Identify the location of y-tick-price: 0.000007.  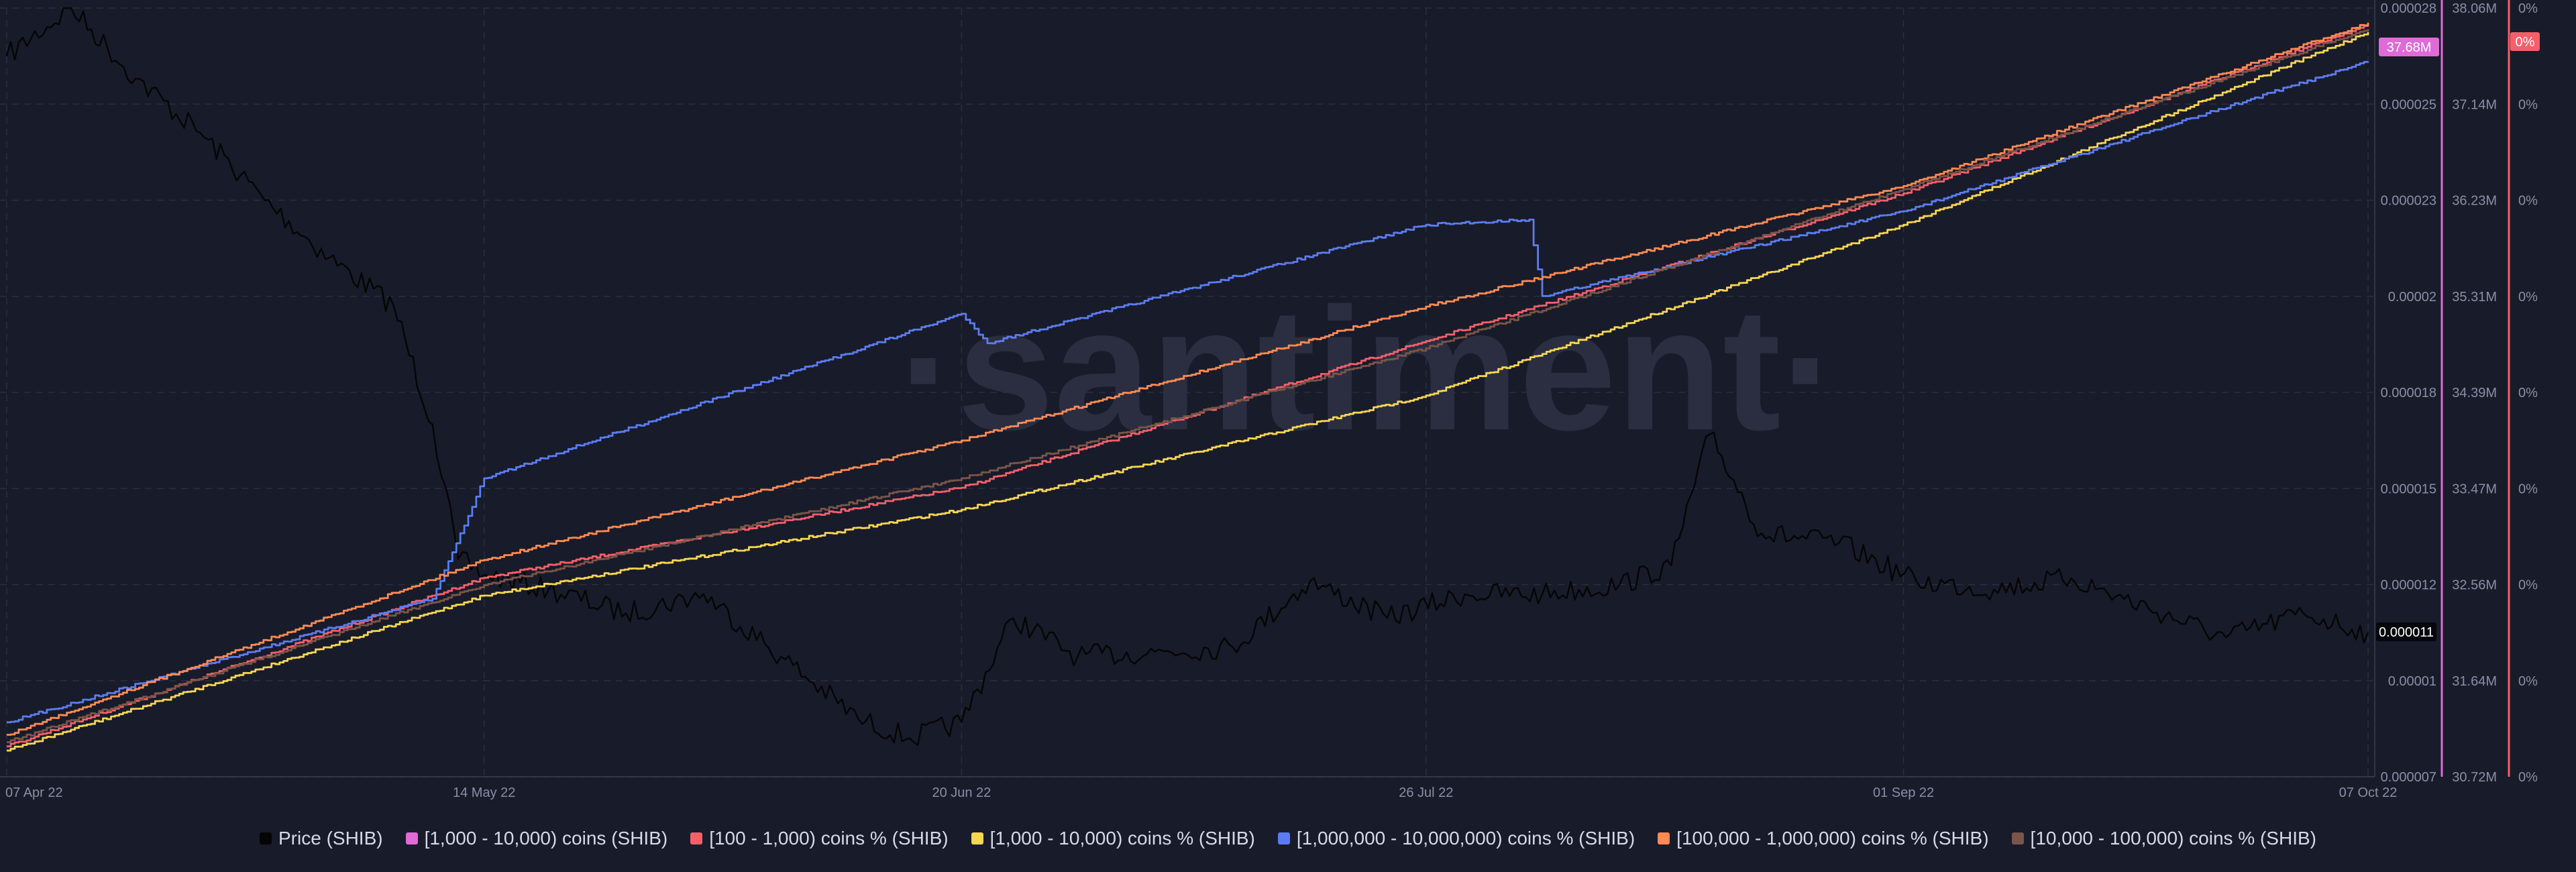
(2408, 778).